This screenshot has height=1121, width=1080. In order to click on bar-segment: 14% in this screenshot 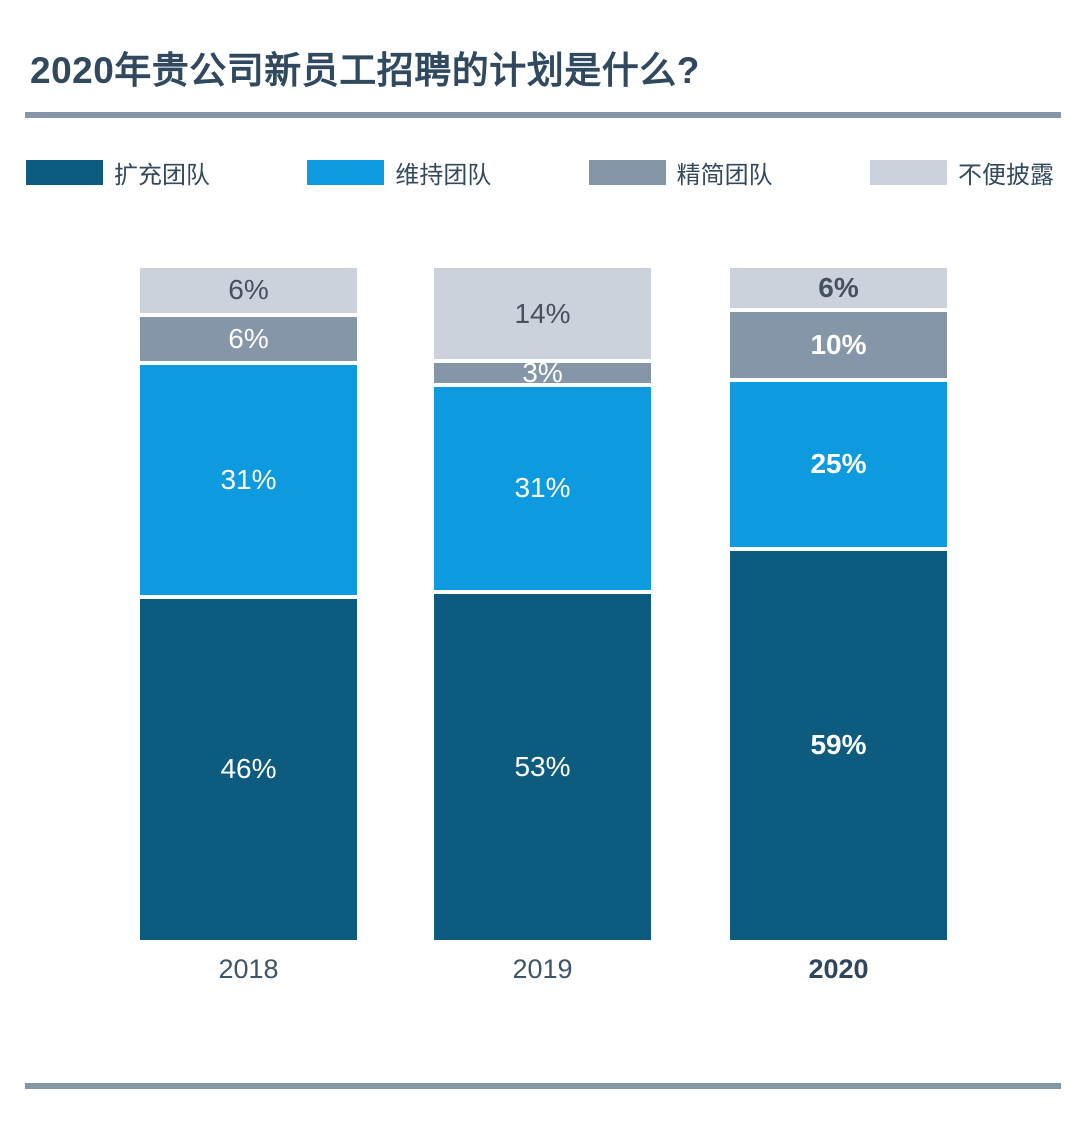, I will do `click(542, 314)`.